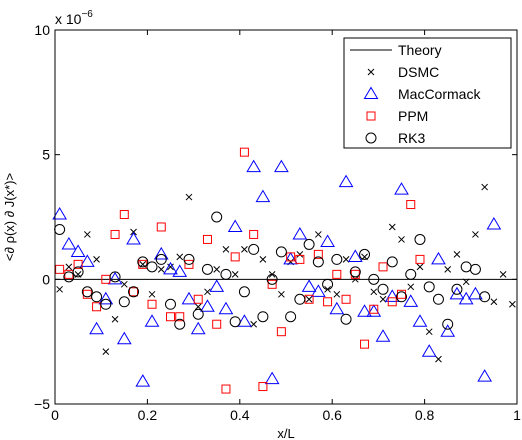 Image resolution: width=522 pixels, height=440 pixels. I want to click on legend-label-theory: Theory, so click(420, 50).